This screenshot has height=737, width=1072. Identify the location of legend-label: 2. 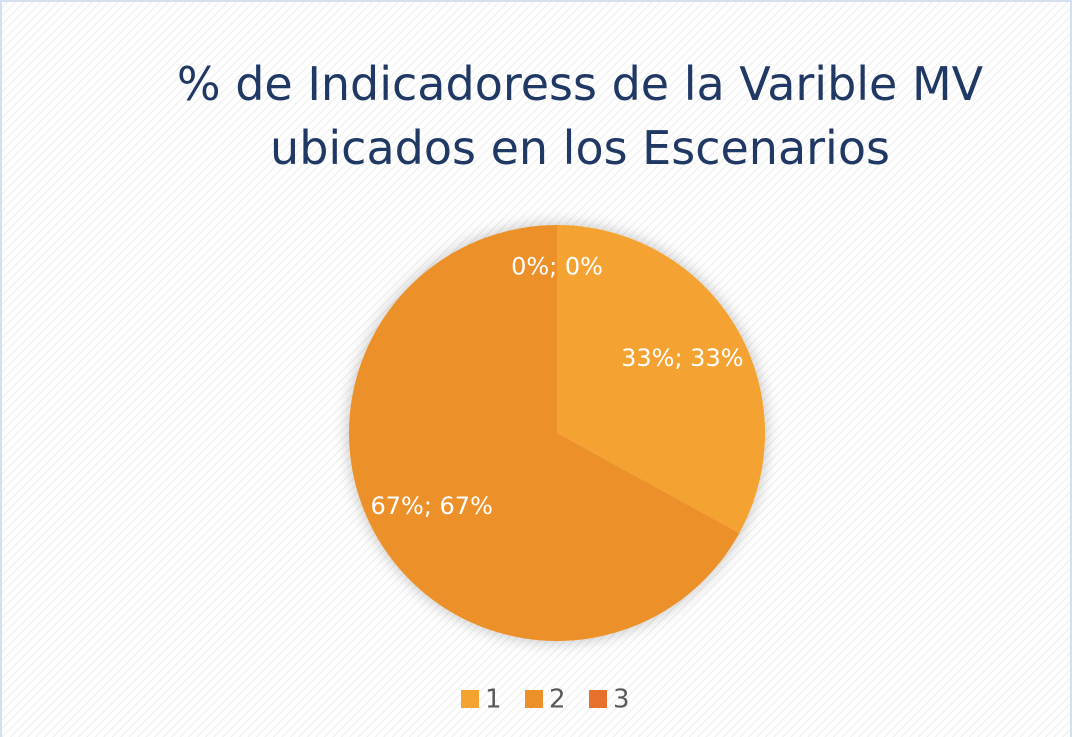
(557, 700).